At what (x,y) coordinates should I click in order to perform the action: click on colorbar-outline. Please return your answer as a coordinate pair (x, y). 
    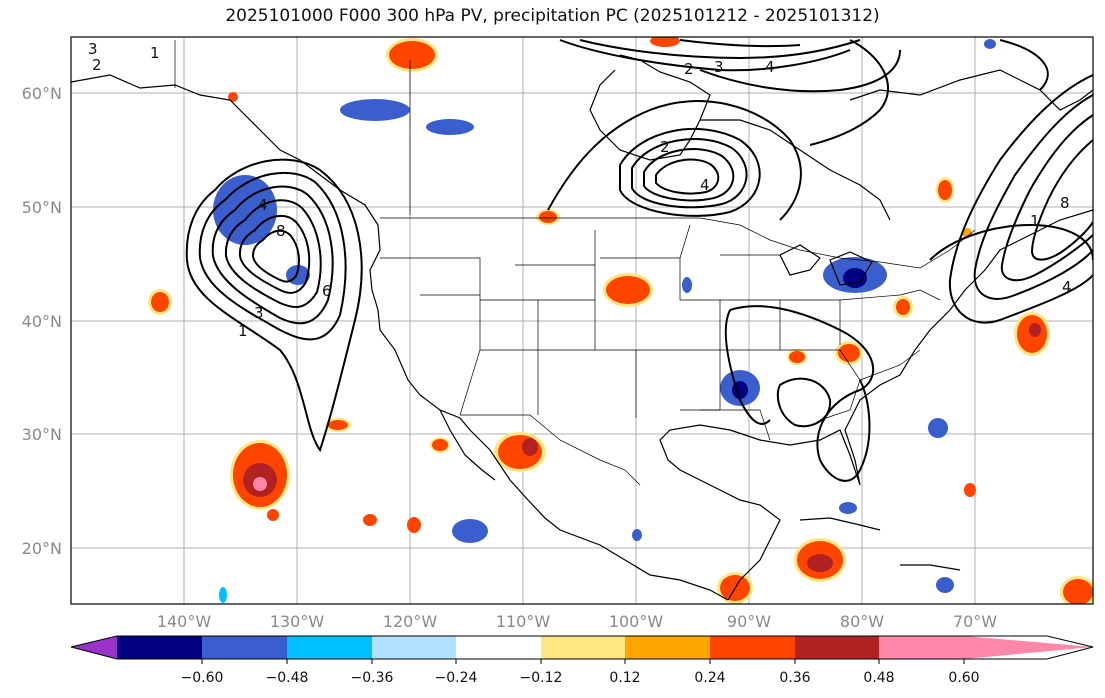
    Looking at the image, I should click on (582, 647).